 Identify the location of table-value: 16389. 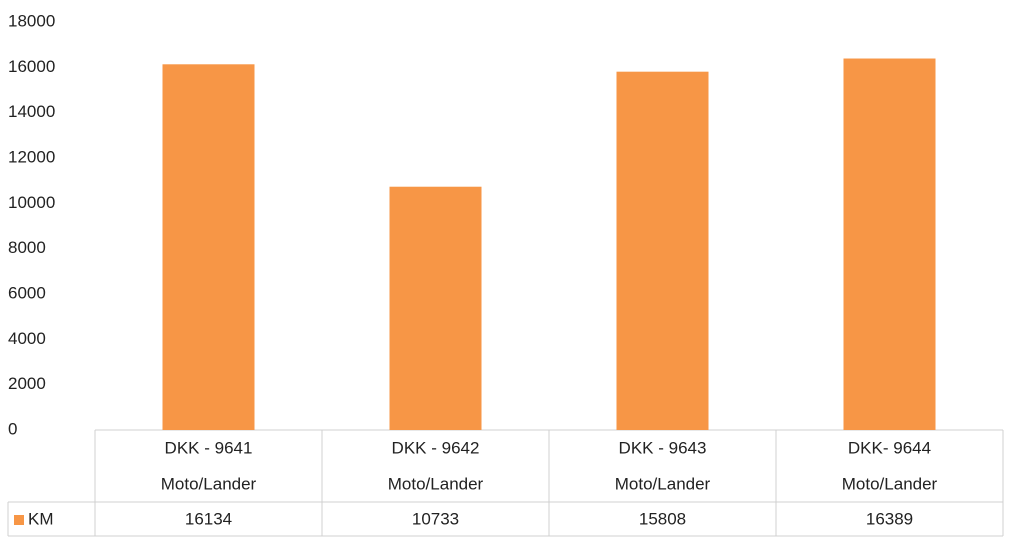
(889, 518).